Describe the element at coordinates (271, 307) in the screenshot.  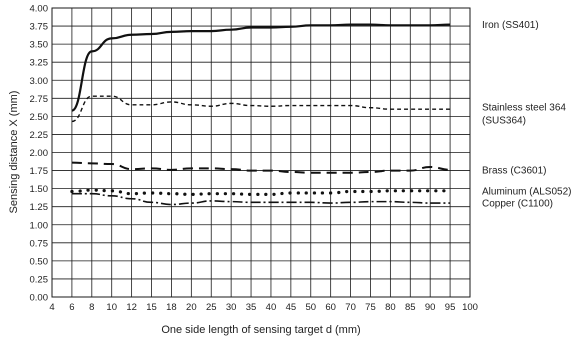
I see `x-tick-label: 40` at that location.